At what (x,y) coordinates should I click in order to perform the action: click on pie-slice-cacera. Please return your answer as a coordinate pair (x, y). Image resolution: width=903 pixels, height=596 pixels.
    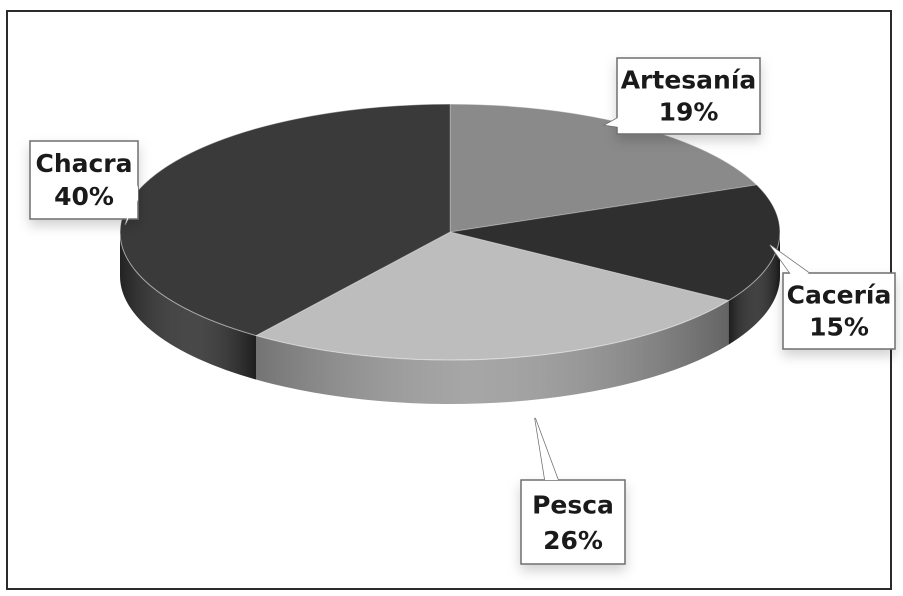
    Looking at the image, I should click on (615, 243).